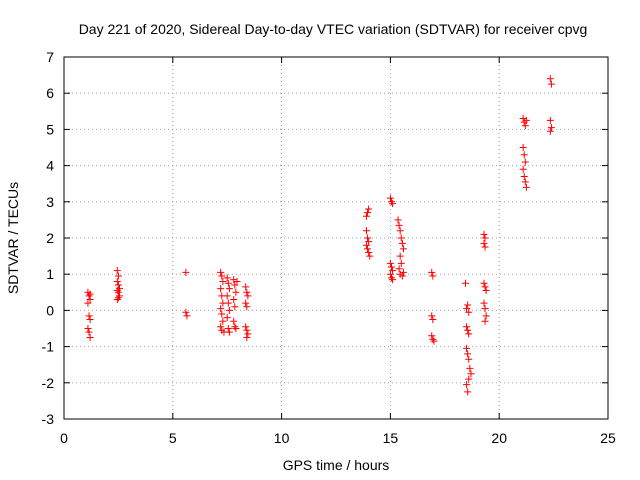 The width and height of the screenshot is (640, 480). Describe the element at coordinates (50, 57) in the screenshot. I see `y-tick-label: 7` at that location.